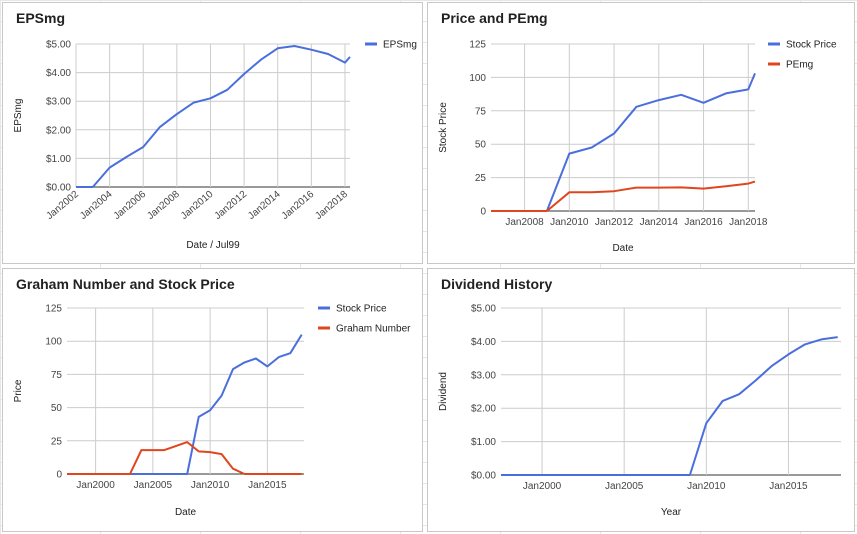 The width and height of the screenshot is (857, 534). What do you see at coordinates (213, 245) in the screenshot?
I see `x-axis-label: Date / Jul99` at bounding box center [213, 245].